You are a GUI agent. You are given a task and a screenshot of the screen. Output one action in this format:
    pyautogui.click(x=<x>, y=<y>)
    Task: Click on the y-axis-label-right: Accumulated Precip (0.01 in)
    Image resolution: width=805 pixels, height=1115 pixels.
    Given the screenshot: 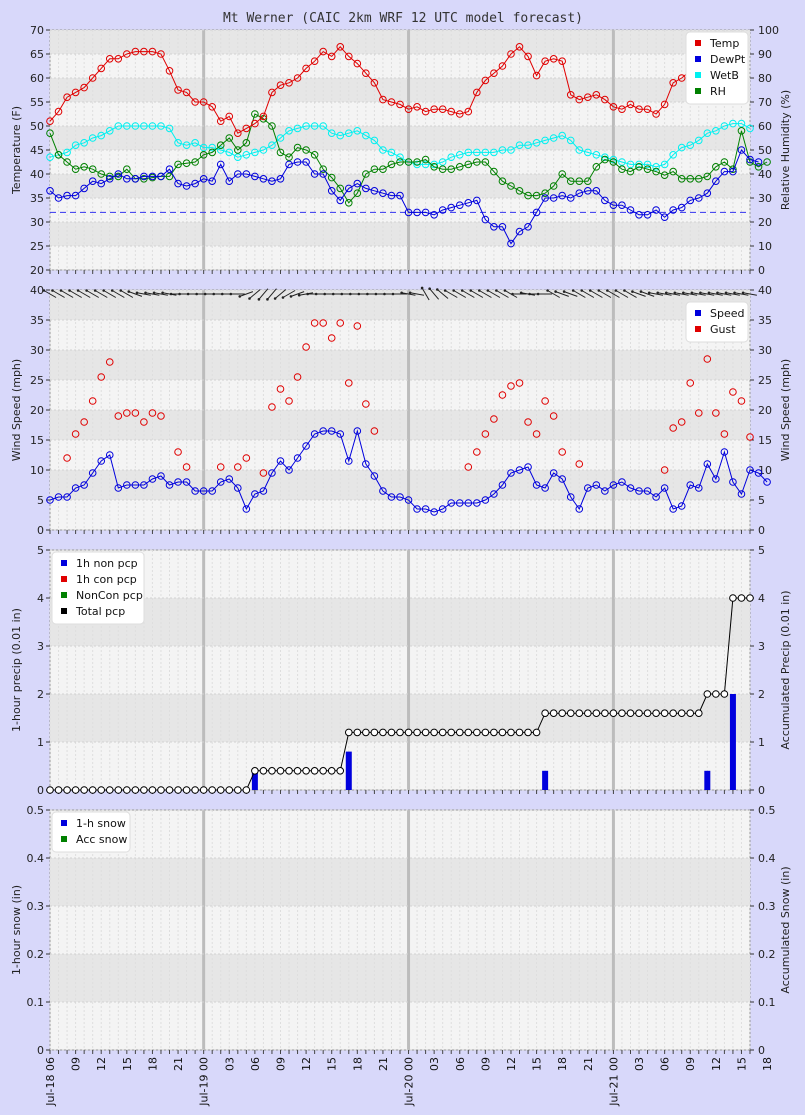 What is the action you would take?
    pyautogui.click(x=785, y=669)
    